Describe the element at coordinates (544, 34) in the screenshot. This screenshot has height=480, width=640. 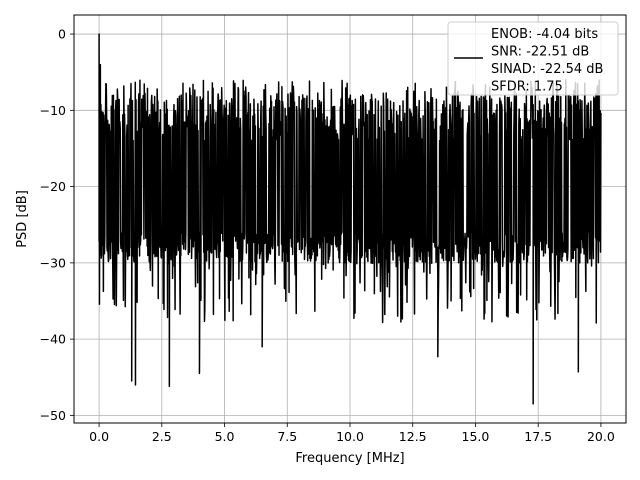
I see `legend-text-line: ENOB: -4.04 bits` at that location.